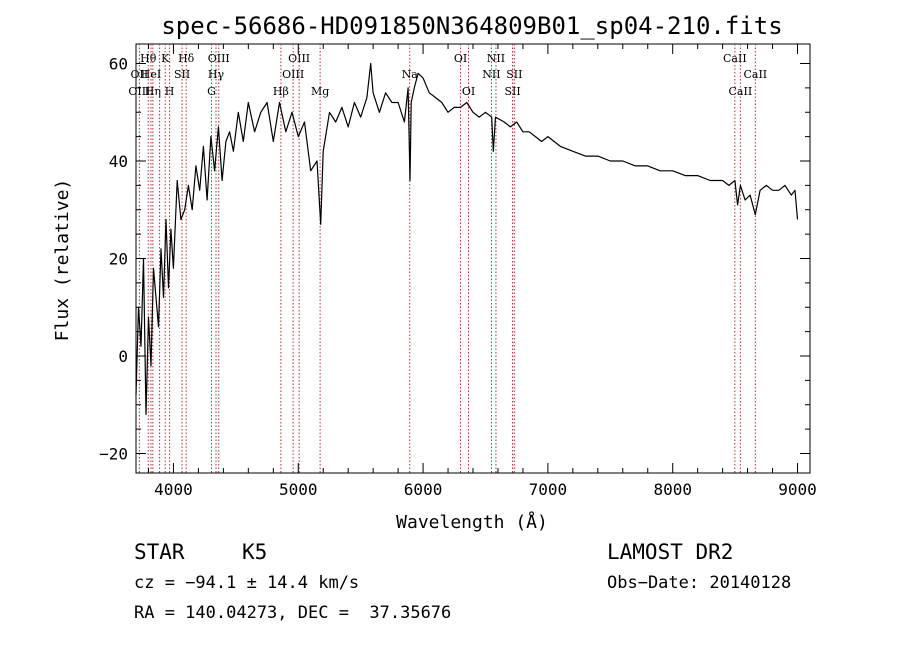 The height and width of the screenshot is (649, 900). Describe the element at coordinates (293, 613) in the screenshot. I see `coordinates-line: RA = 140.04273, DEC = 37.35676` at that location.